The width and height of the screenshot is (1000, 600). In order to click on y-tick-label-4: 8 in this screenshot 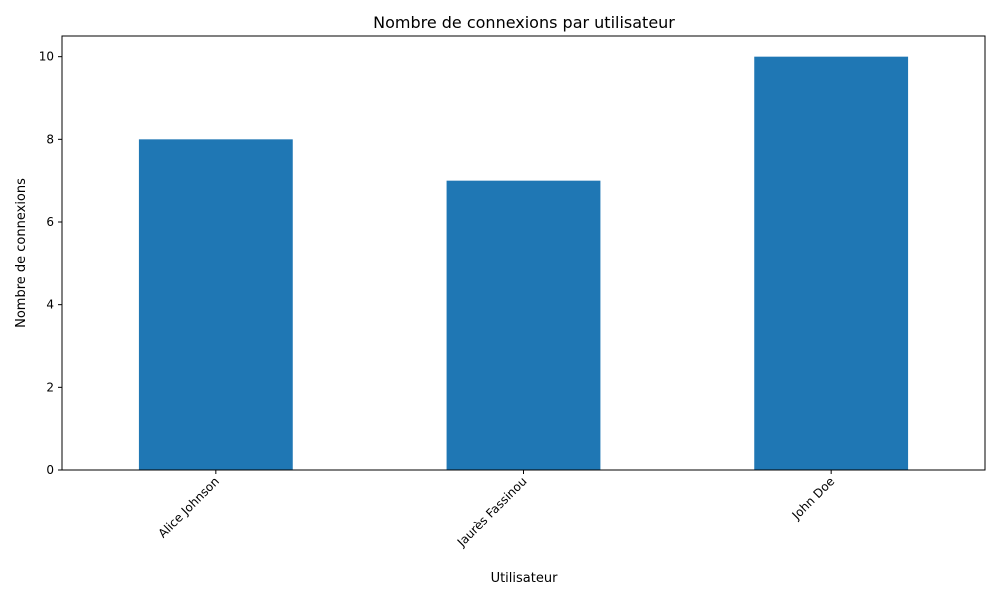, I will do `click(50, 139)`.